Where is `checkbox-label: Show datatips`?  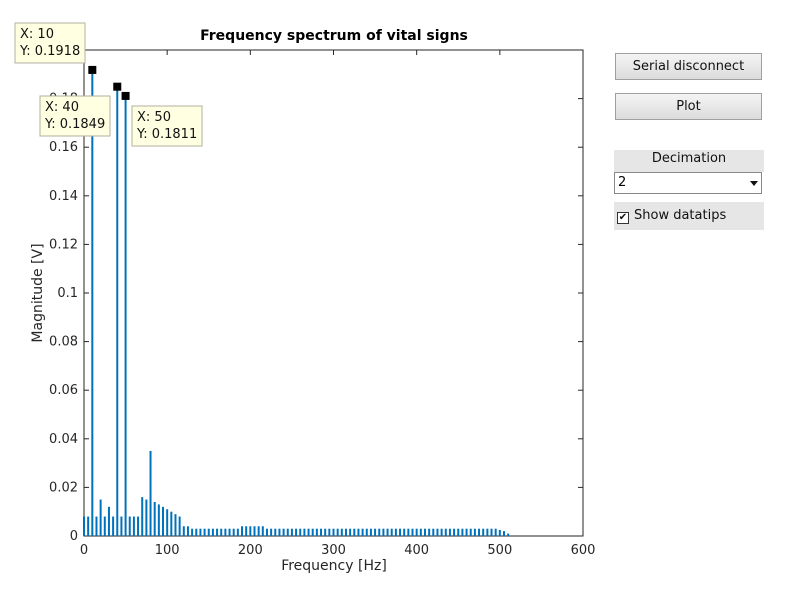
checkbox-label: Show datatips is located at coordinates (680, 215).